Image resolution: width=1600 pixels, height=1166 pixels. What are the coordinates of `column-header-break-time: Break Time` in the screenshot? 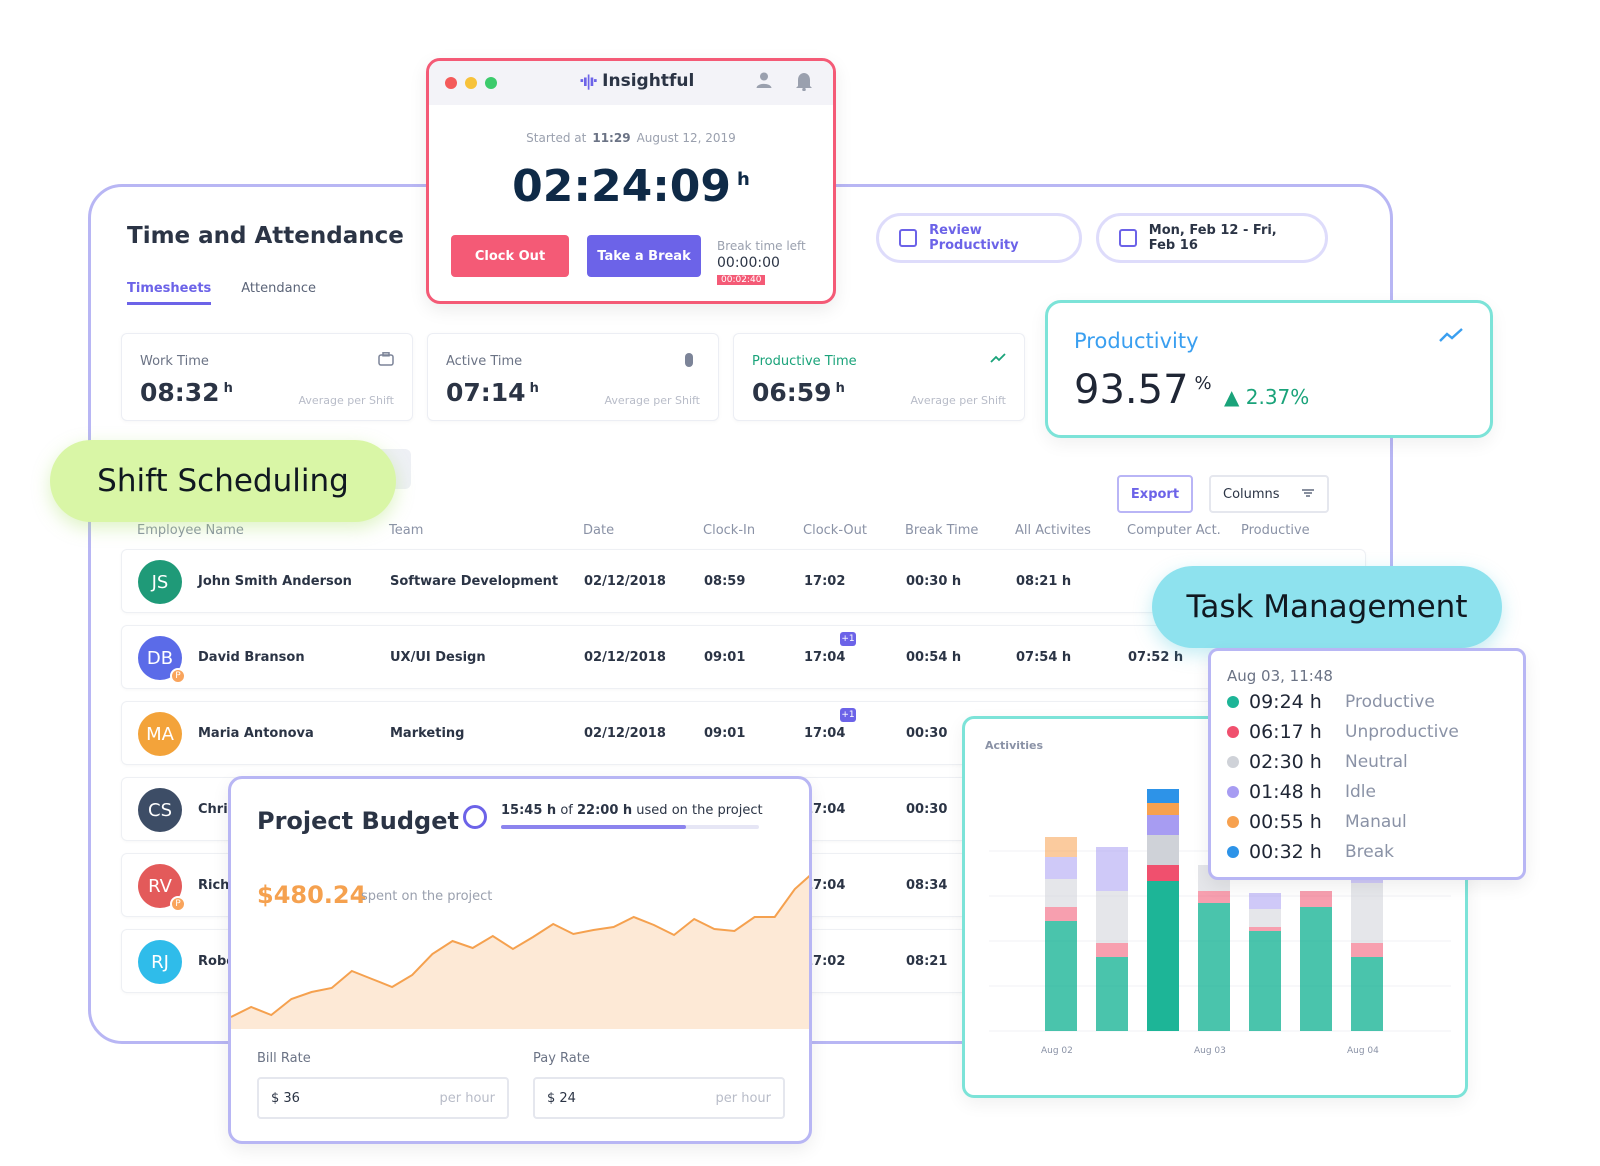 It's located at (942, 530).